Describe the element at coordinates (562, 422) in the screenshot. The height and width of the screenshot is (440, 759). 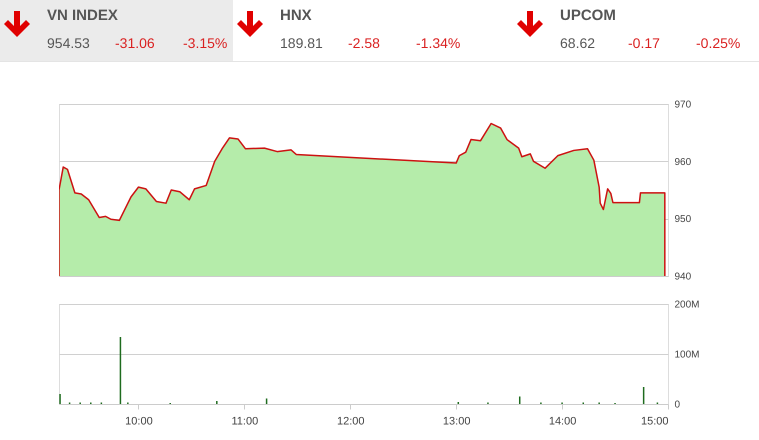
I see `x-tick-label: 14:00` at that location.